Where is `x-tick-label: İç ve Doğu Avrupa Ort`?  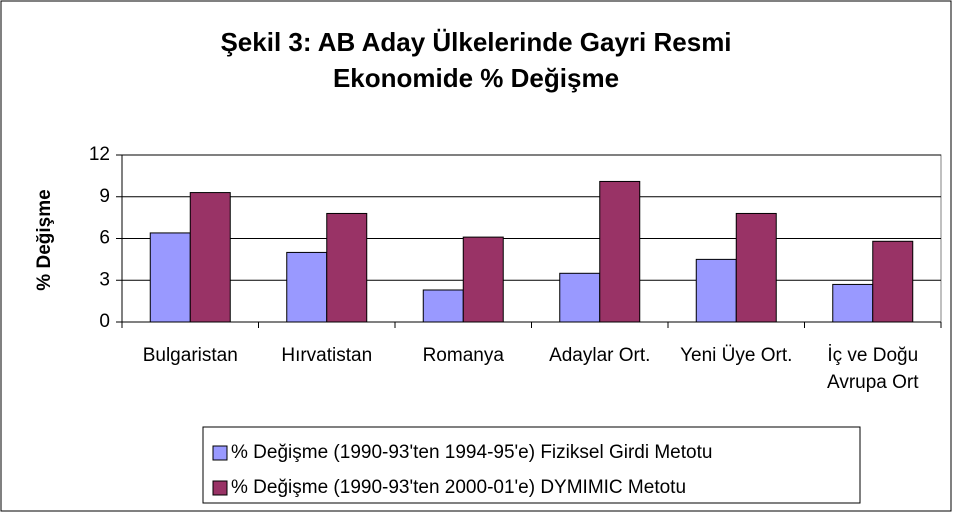 x-tick-label: İç ve Doğu Avrupa Ort is located at coordinates (872, 369).